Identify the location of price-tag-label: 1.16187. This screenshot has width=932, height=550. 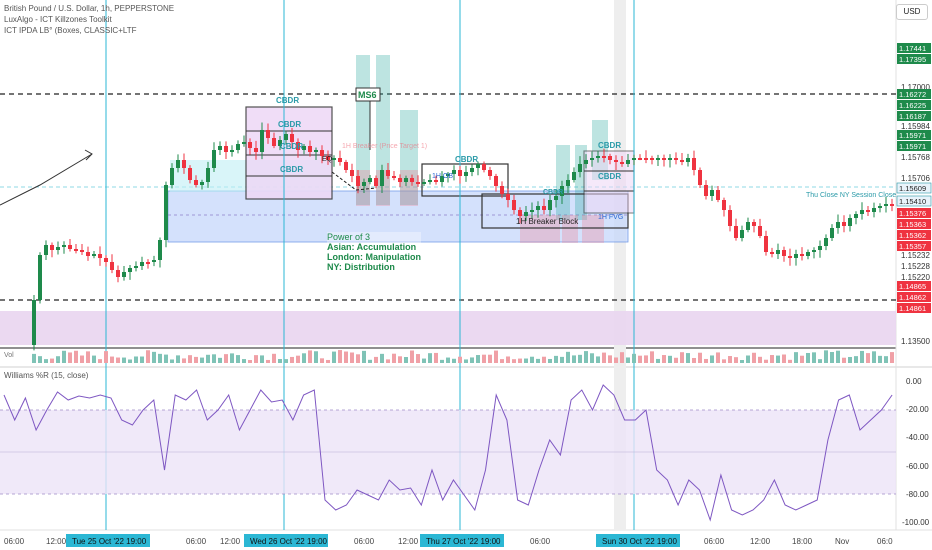
(912, 116).